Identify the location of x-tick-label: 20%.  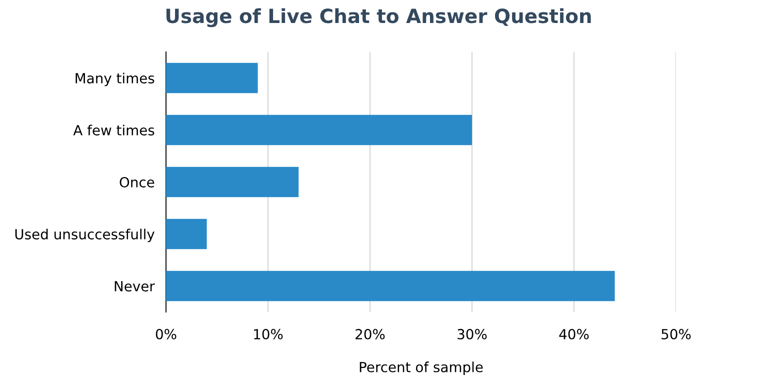
(370, 334).